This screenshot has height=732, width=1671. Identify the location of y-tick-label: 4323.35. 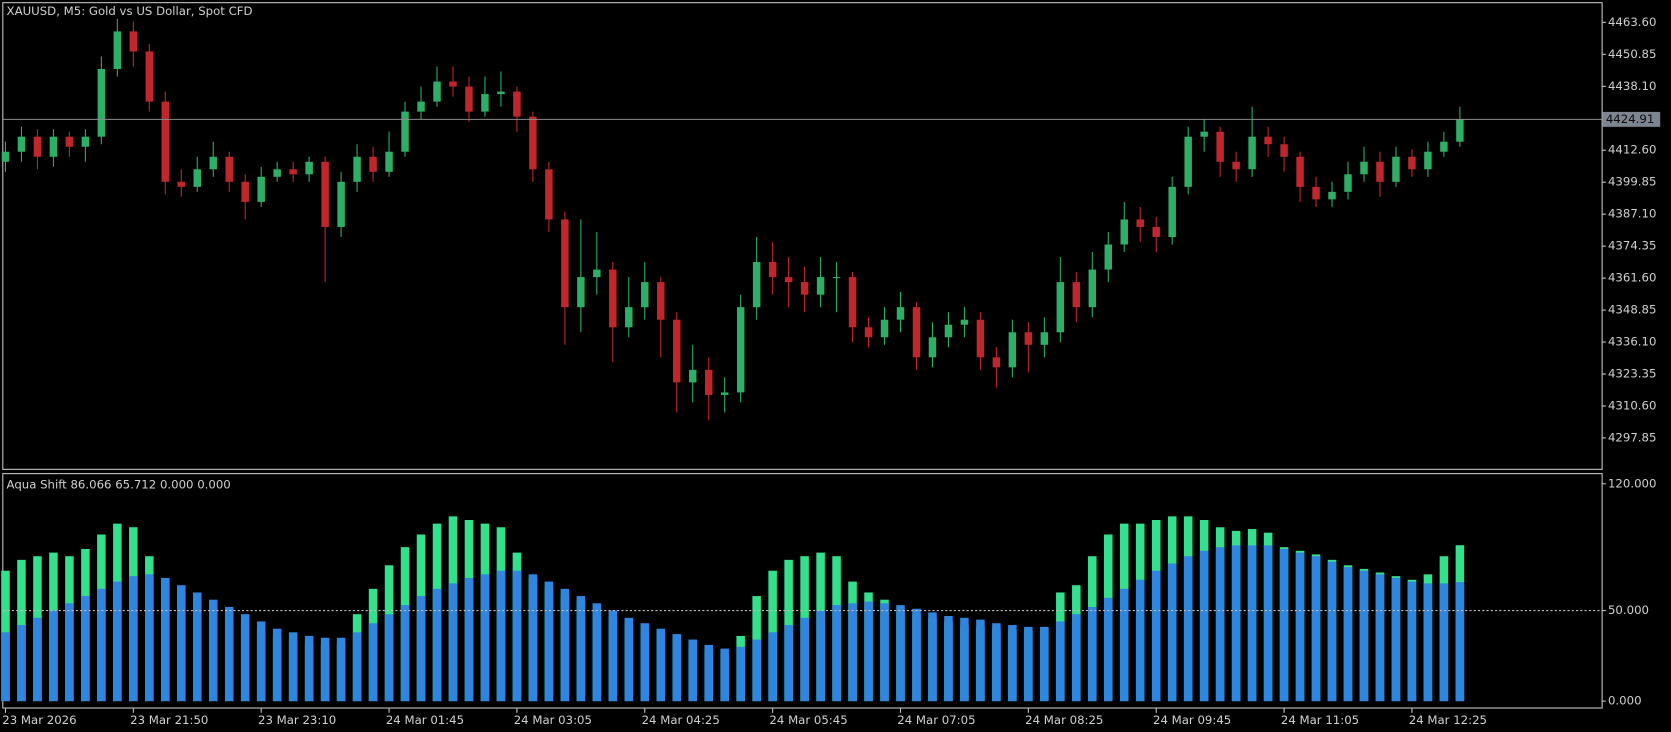
(1632, 373).